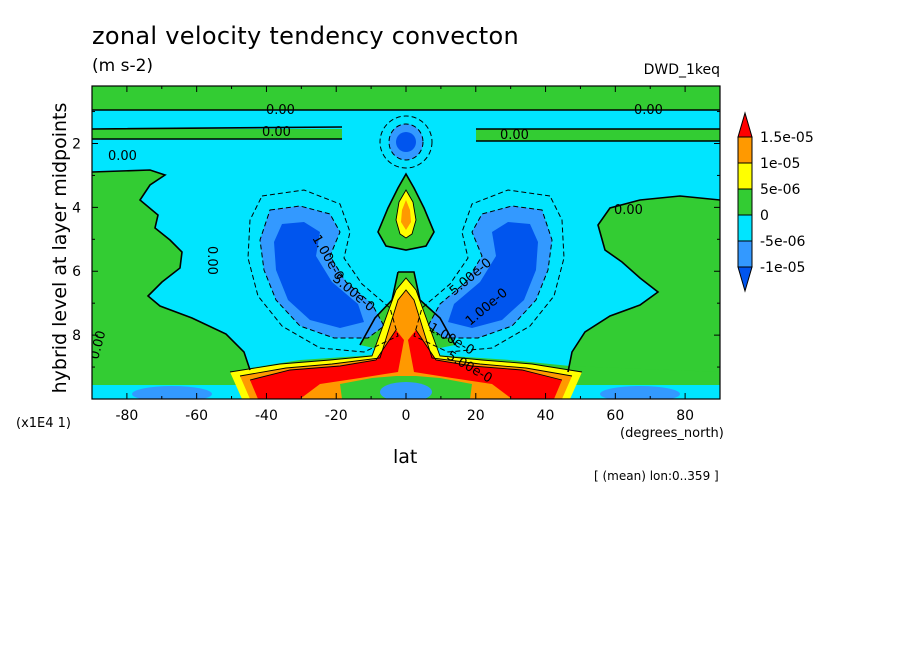  I want to click on colorbar-label: -5e-06, so click(783, 242).